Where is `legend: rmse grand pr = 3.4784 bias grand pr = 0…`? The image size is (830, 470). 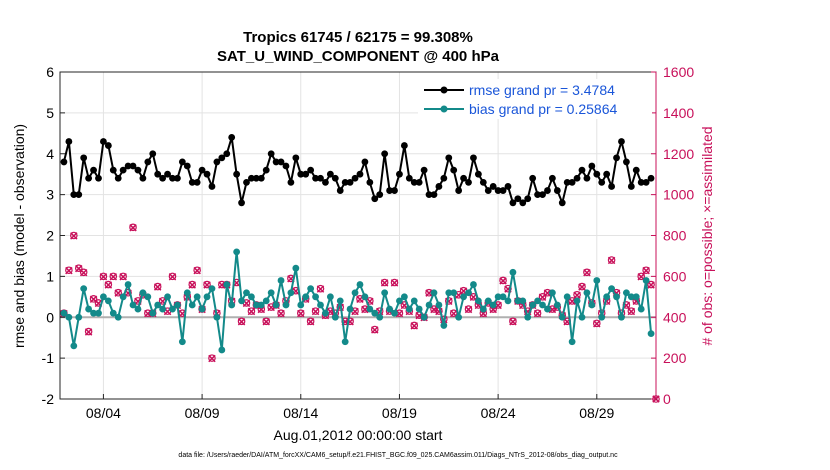
legend: rmse grand pr = 3.4784 bias grand pr = 0… is located at coordinates (535, 99).